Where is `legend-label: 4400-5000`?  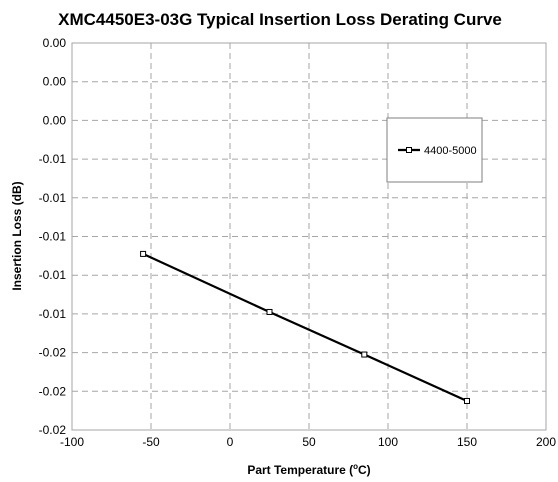 legend-label: 4400-5000 is located at coordinates (450, 151).